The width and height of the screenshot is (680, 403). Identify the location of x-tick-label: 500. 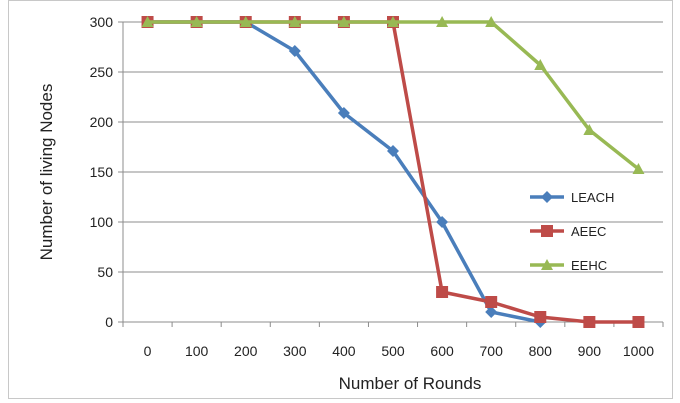
(393, 351).